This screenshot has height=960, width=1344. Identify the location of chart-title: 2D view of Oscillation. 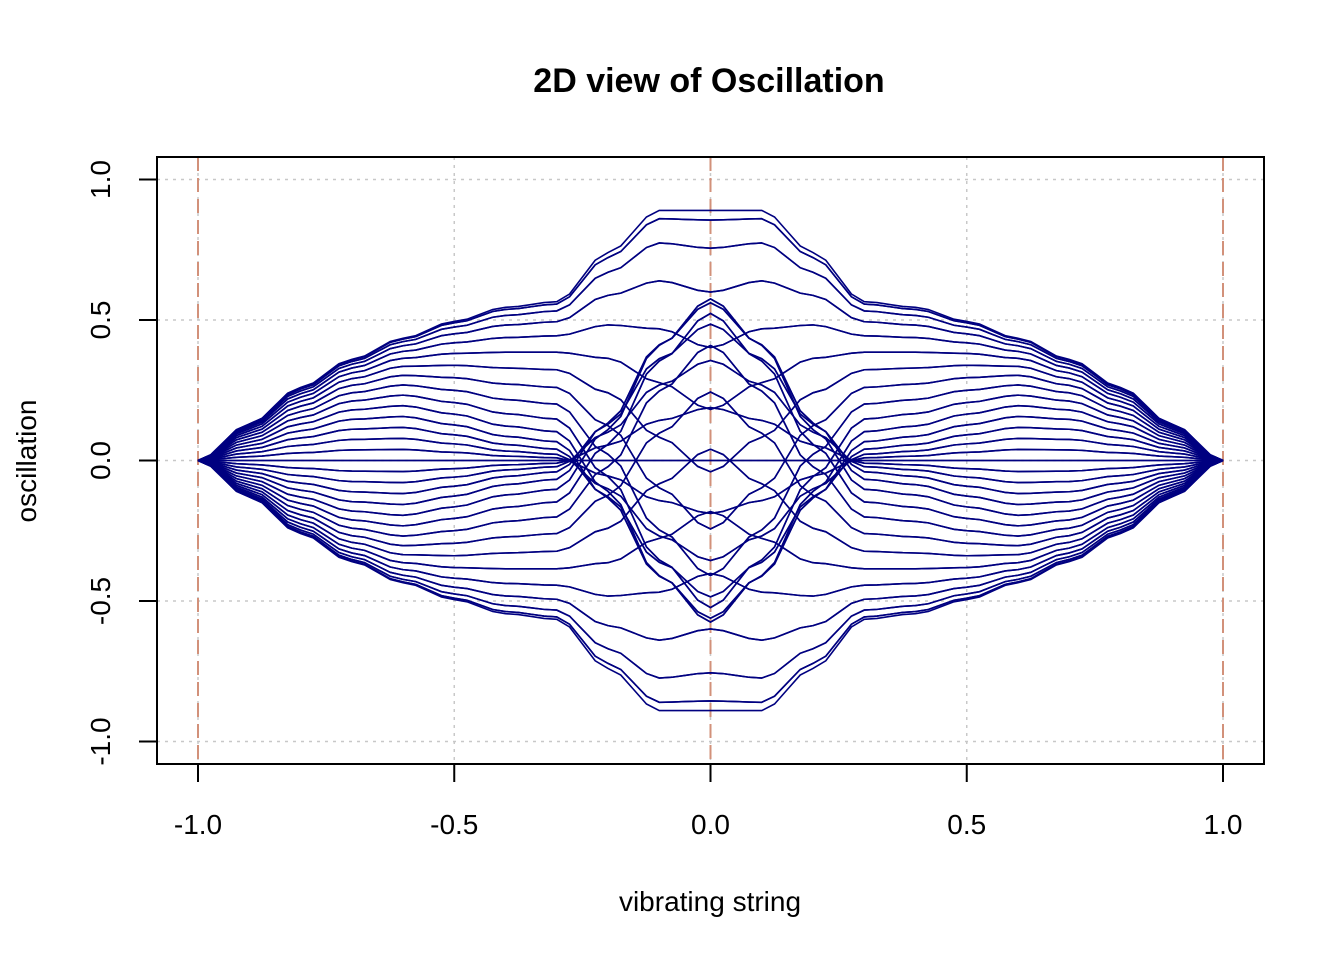
(708, 81).